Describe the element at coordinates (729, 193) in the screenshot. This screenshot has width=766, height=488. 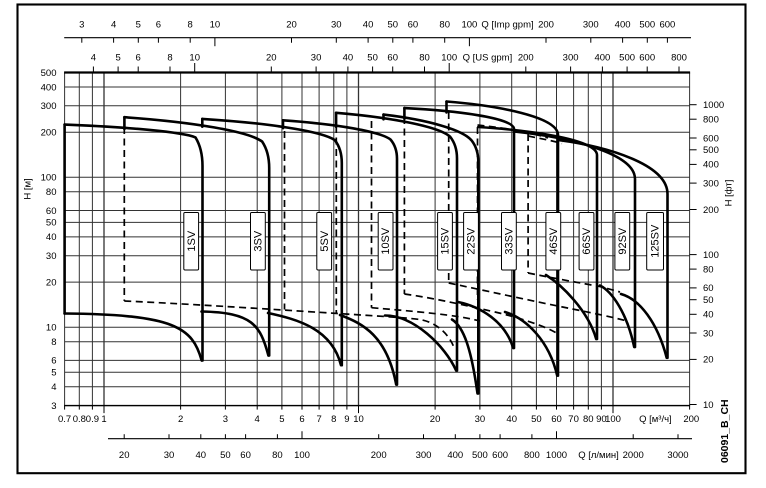
I see `svg-text: H [фт]` at that location.